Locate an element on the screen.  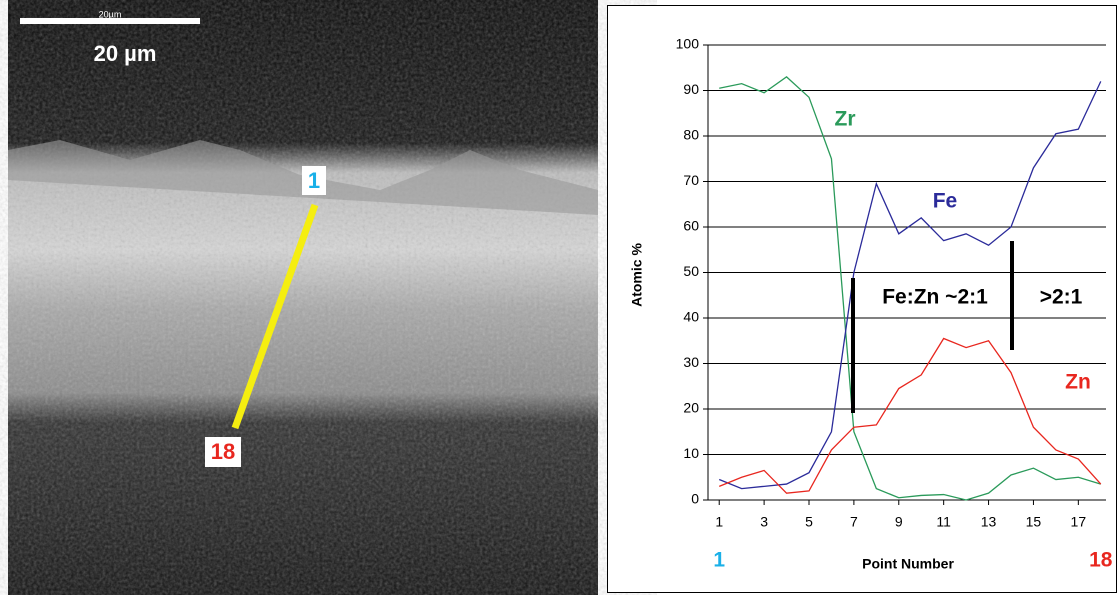
y-tick-label: 60 is located at coordinates (691, 226).